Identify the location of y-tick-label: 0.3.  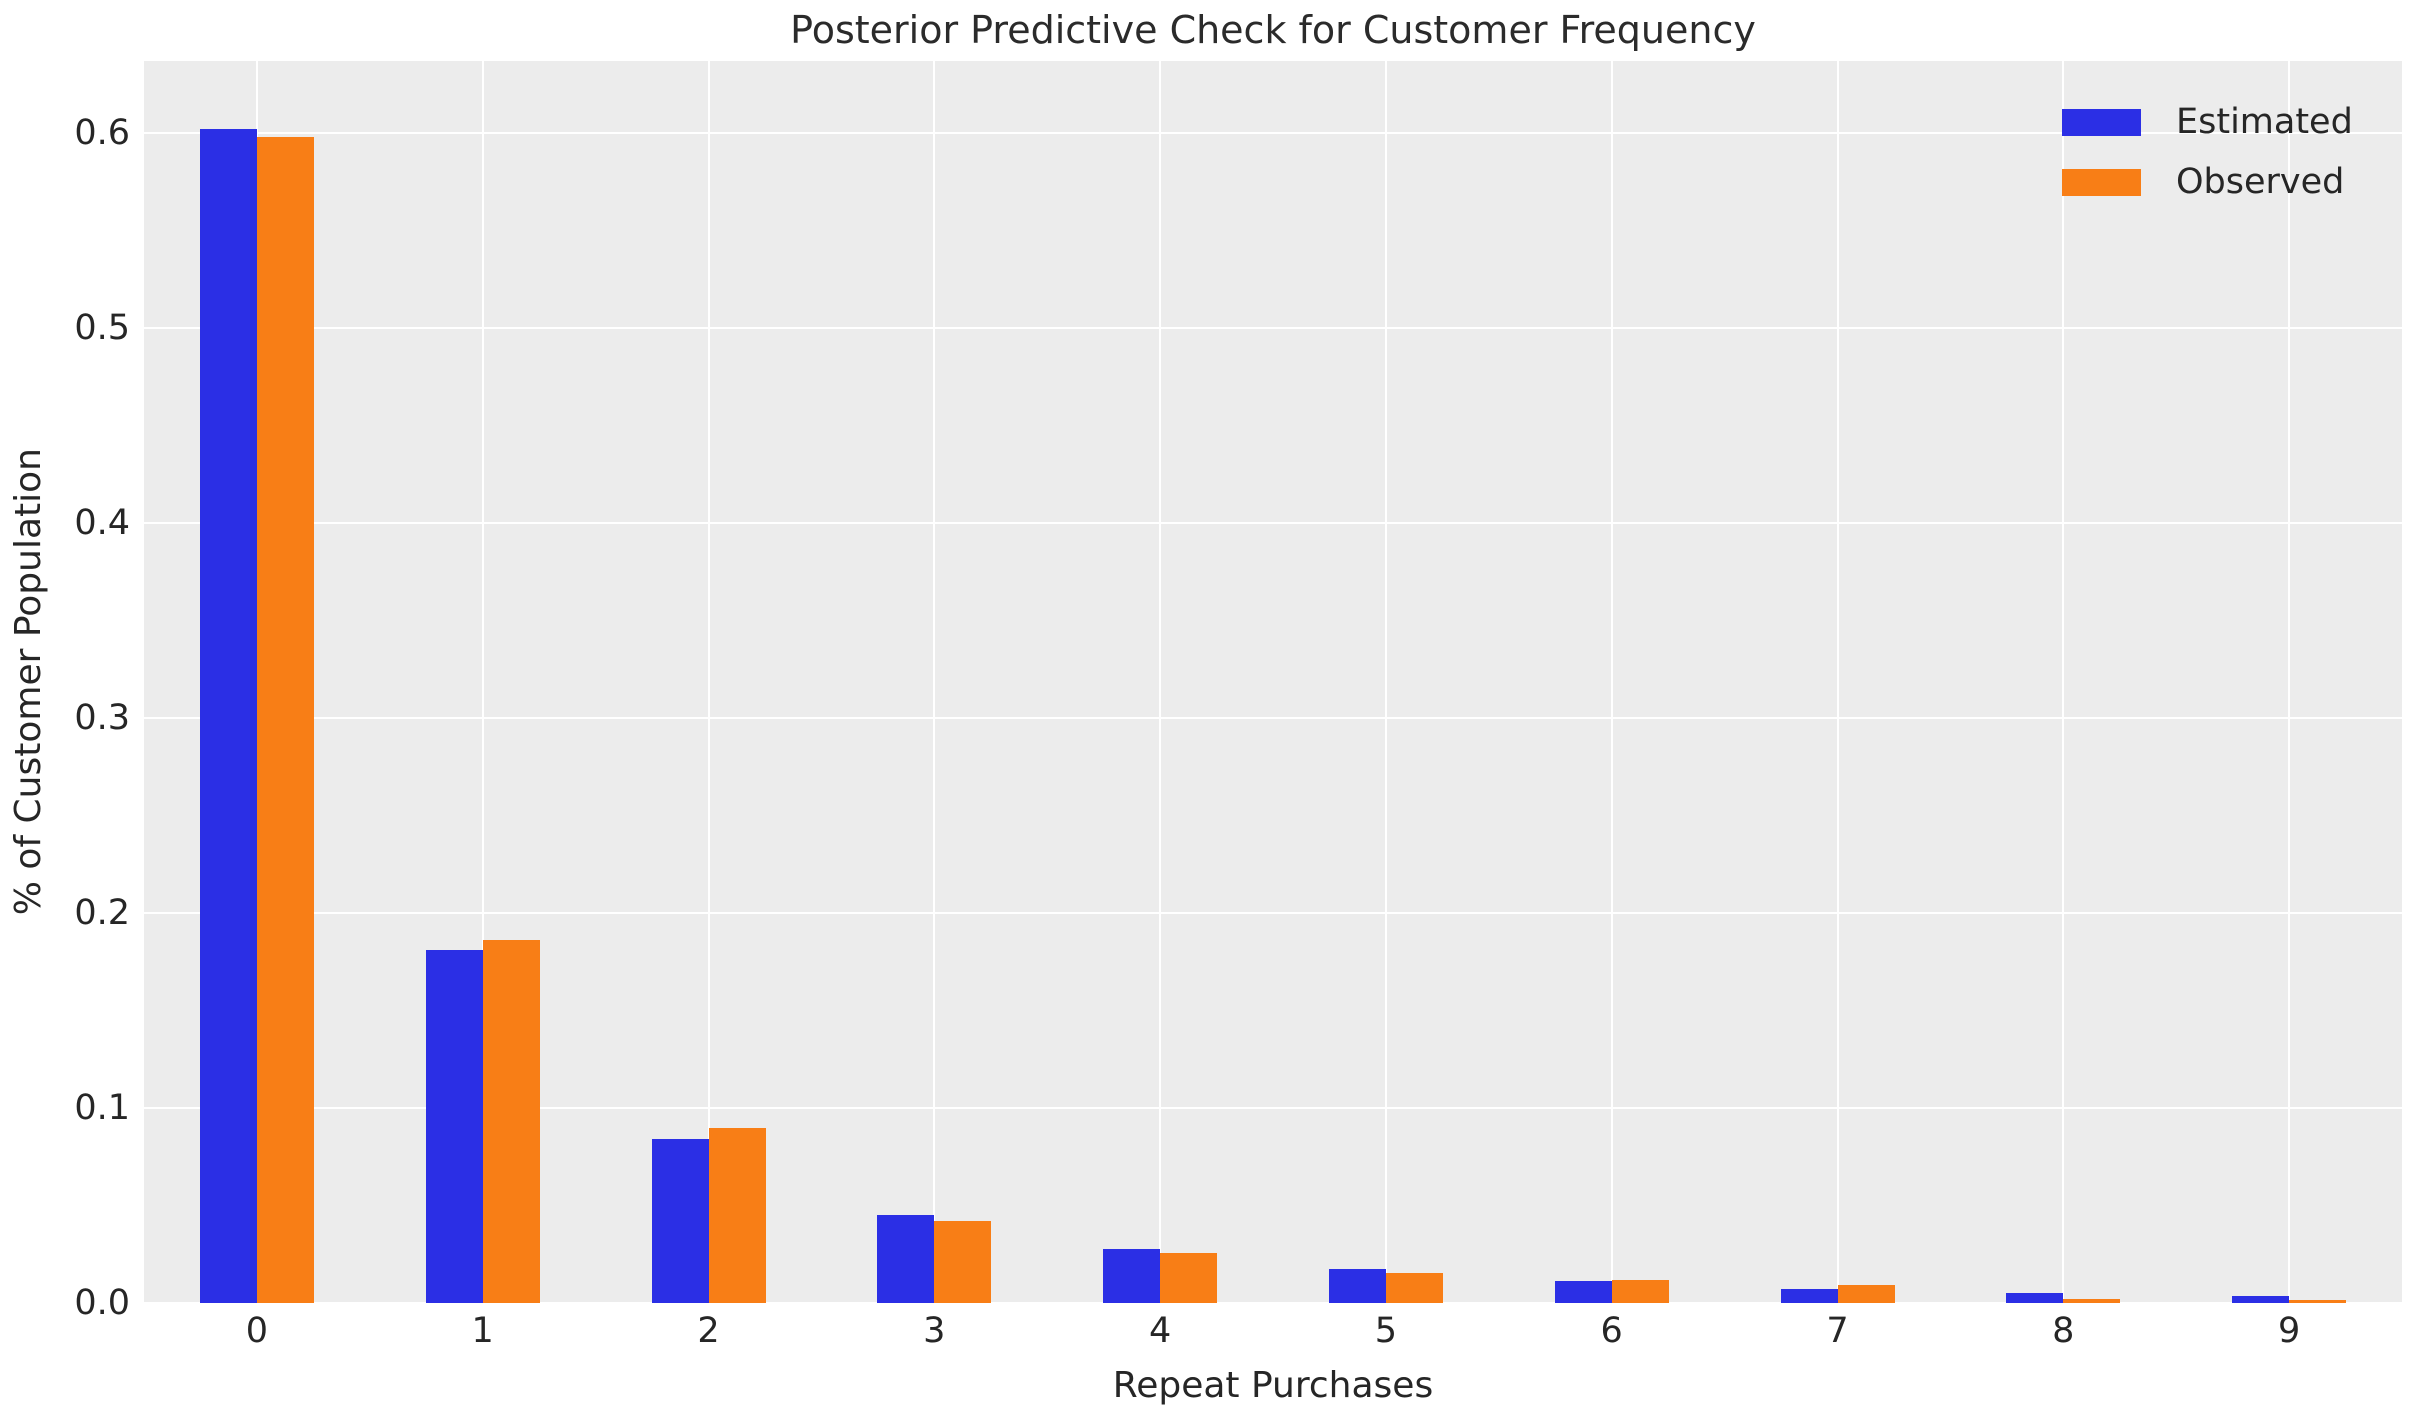
(102, 718).